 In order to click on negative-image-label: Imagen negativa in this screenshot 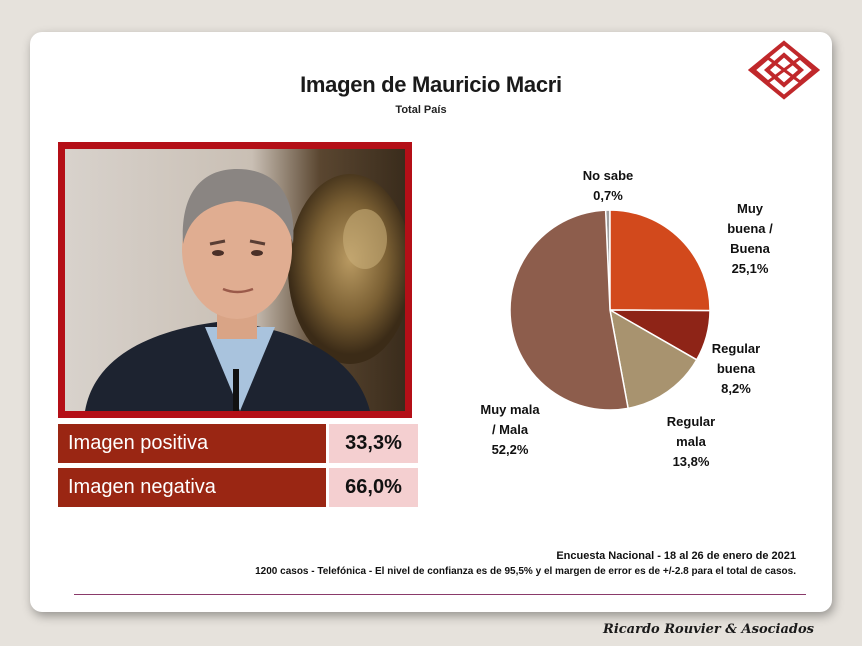, I will do `click(192, 489)`.